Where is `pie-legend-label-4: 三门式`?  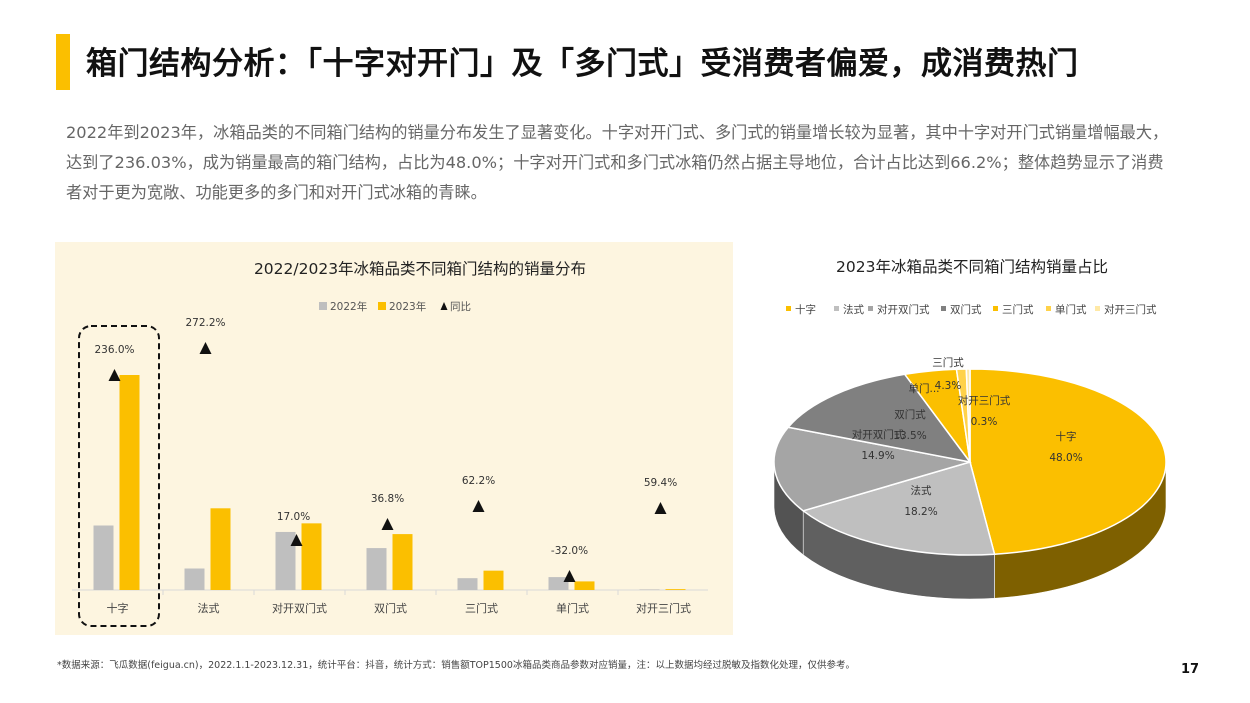
pie-legend-label-4: 三门式 is located at coordinates (1018, 309).